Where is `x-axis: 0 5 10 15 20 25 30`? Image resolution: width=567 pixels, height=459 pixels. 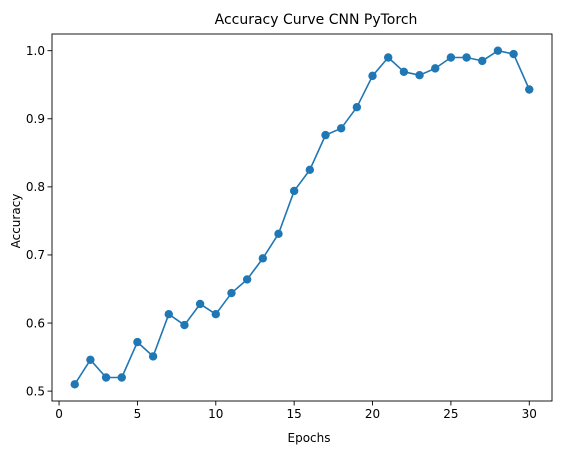
x-axis: 0 5 10 15 20 25 30 is located at coordinates (296, 411).